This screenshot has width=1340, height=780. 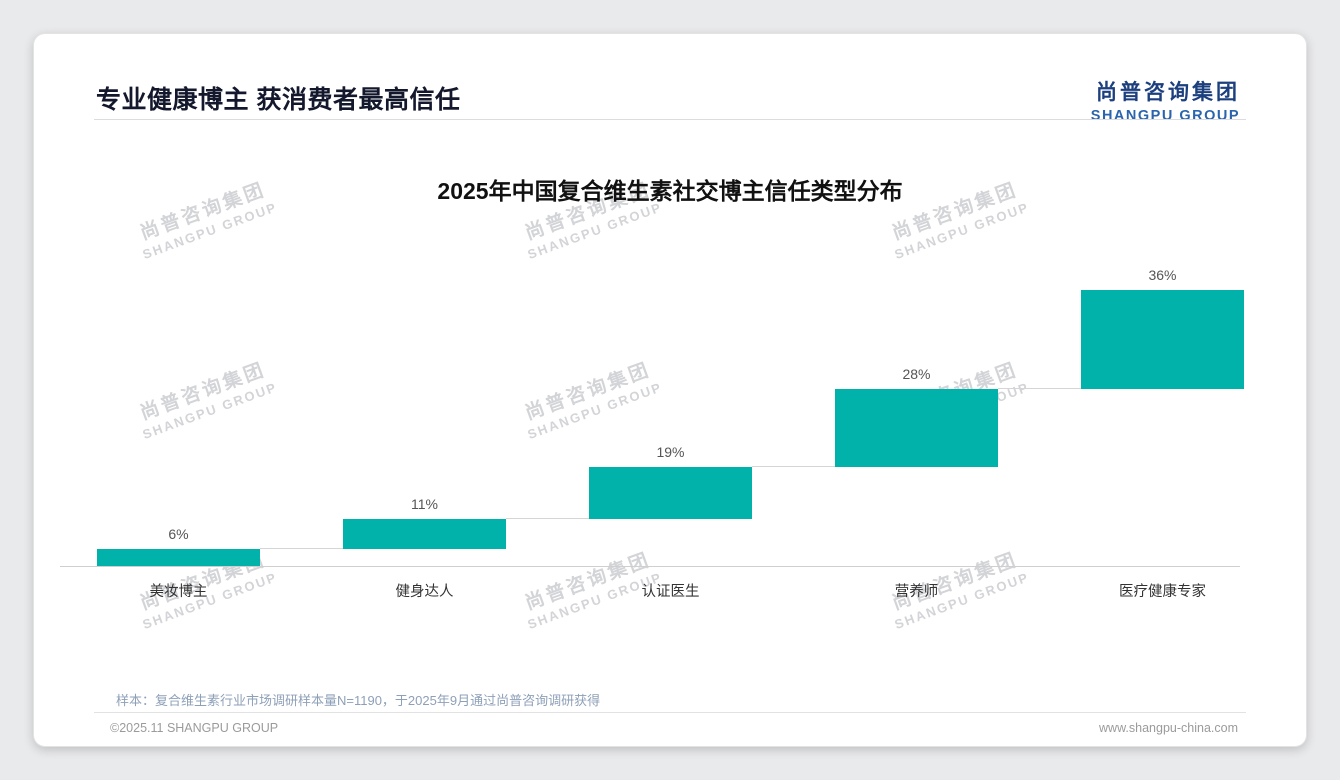 I want to click on chart-title: 2025年中国复合维生素社交博主信任类型分布, so click(x=670, y=191).